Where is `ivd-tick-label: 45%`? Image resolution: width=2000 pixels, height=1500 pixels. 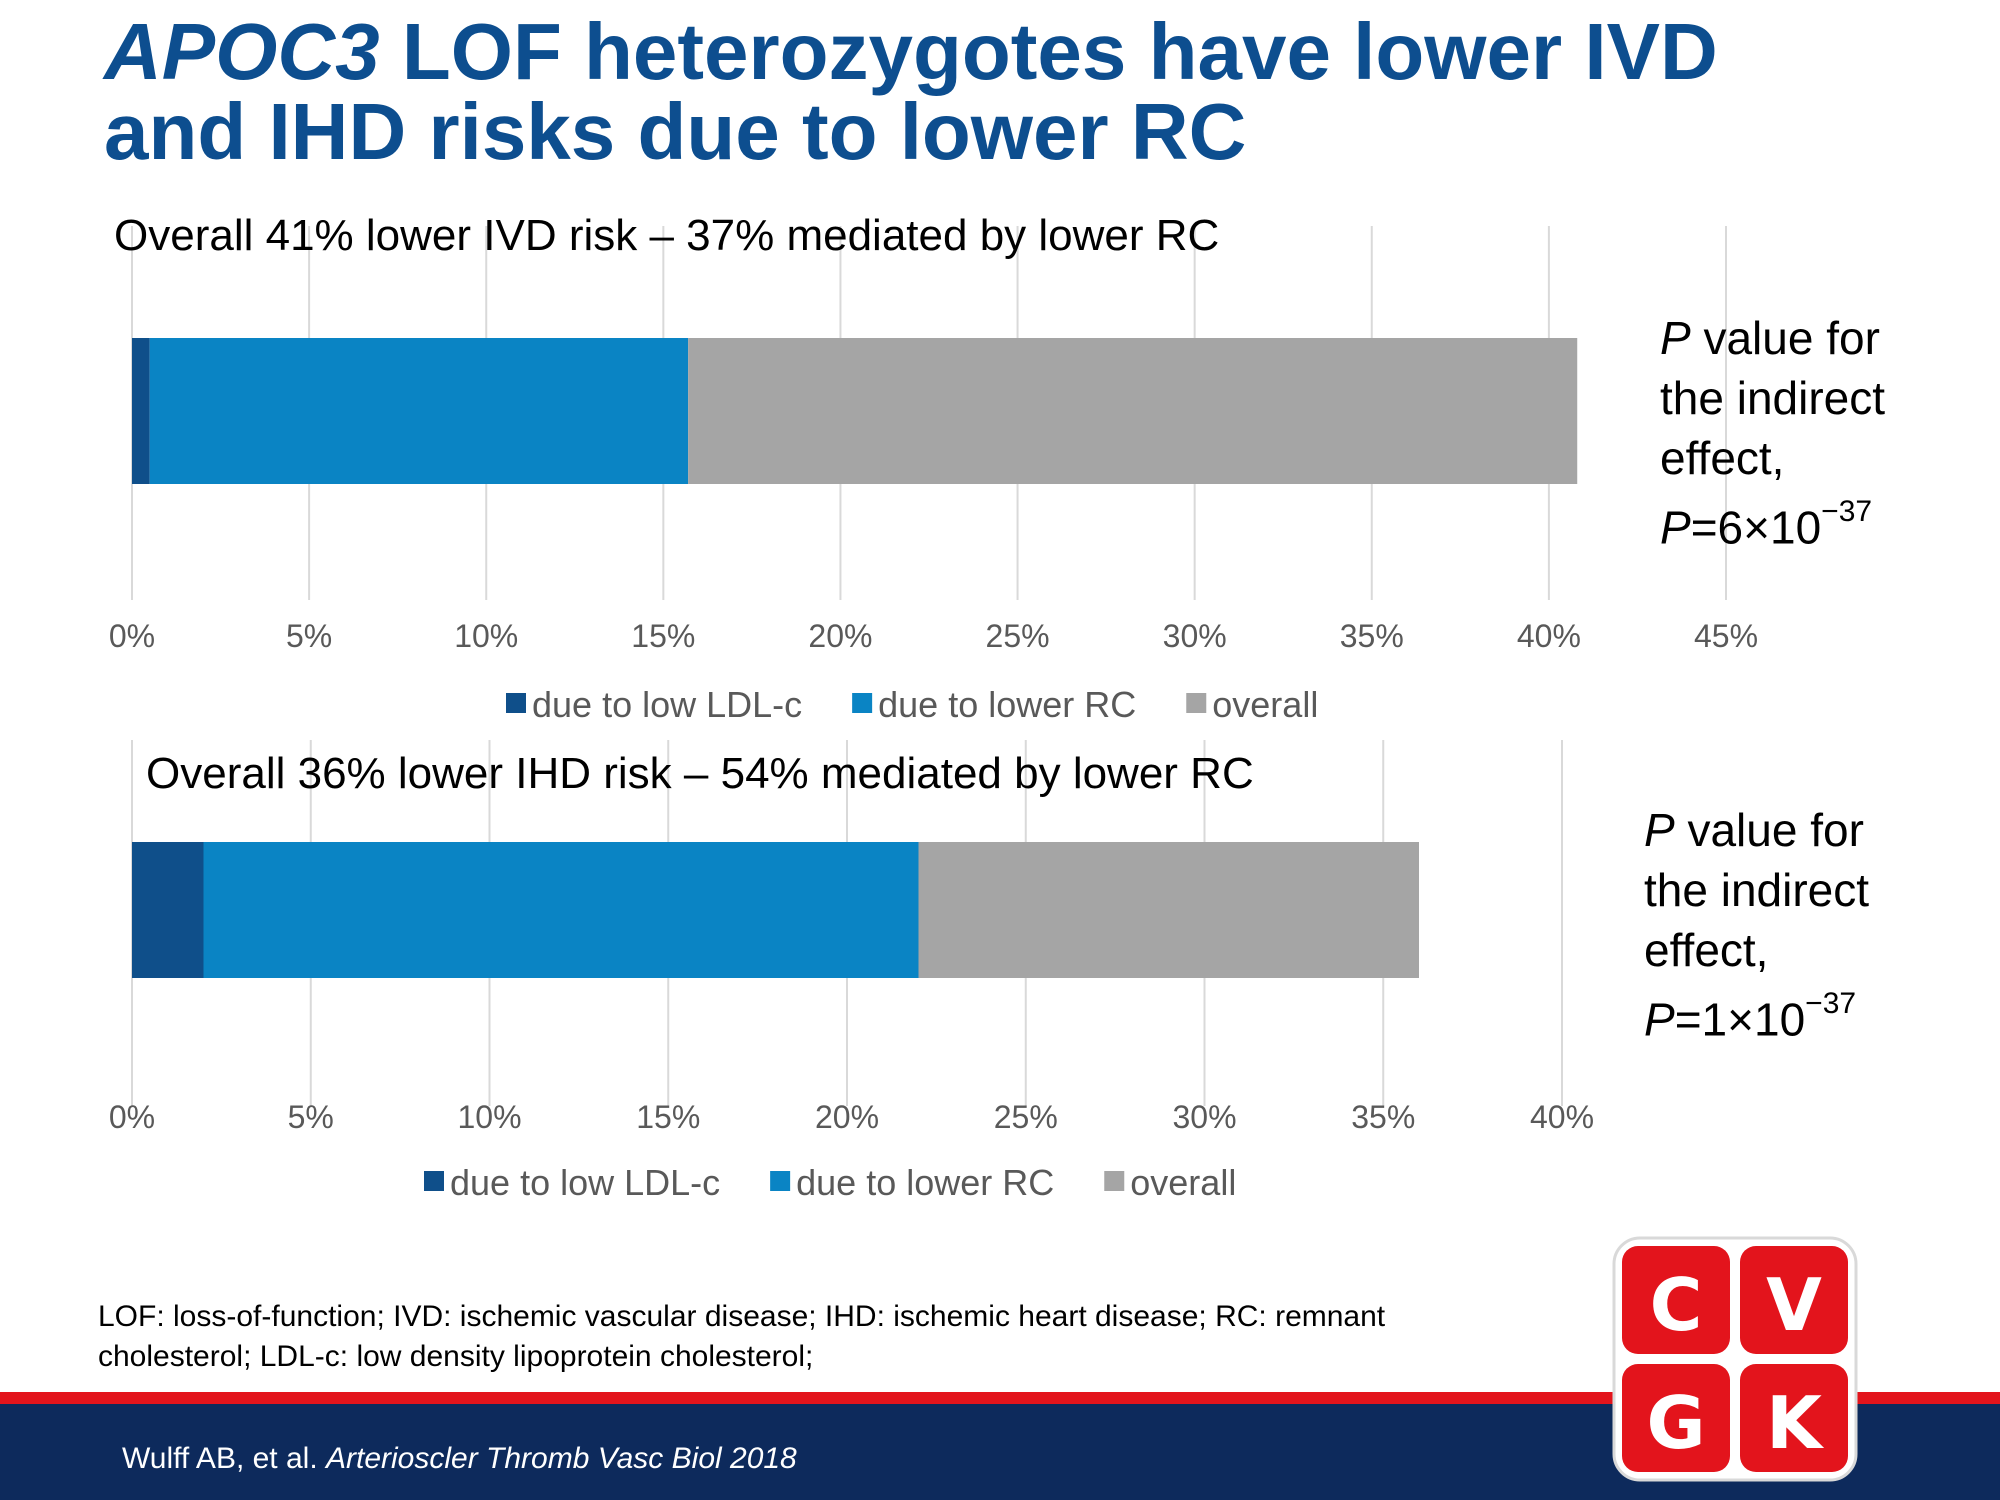 ivd-tick-label: 45% is located at coordinates (1726, 636).